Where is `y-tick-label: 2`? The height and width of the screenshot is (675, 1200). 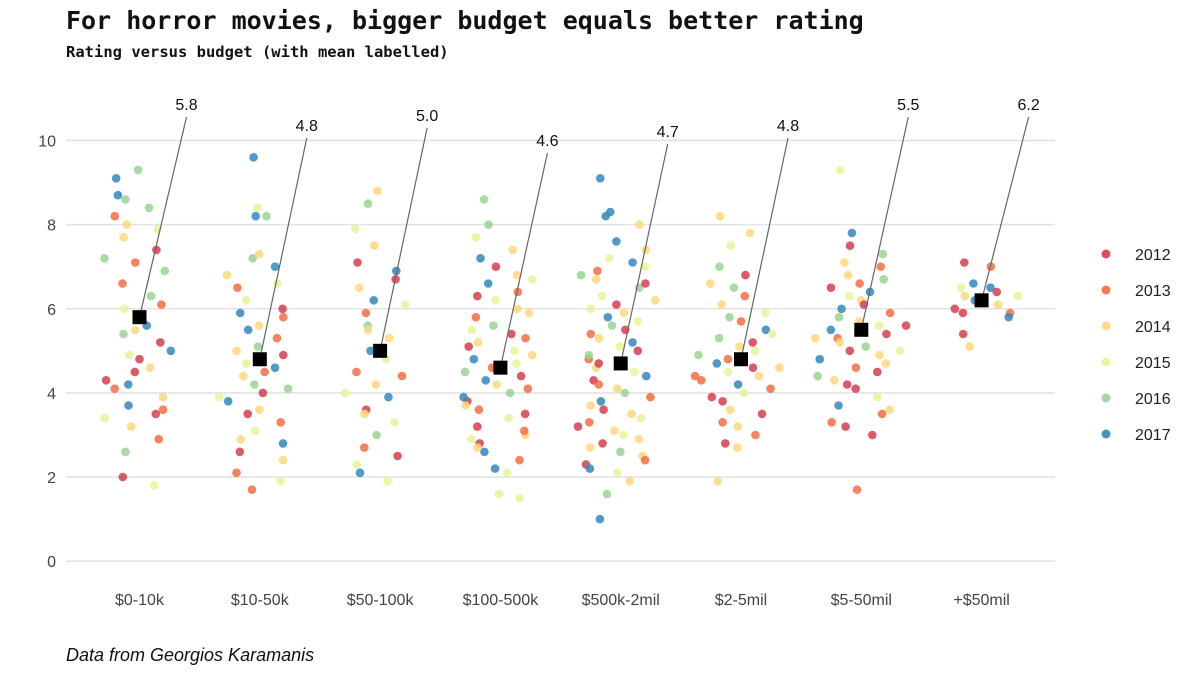
y-tick-label: 2 is located at coordinates (51, 478).